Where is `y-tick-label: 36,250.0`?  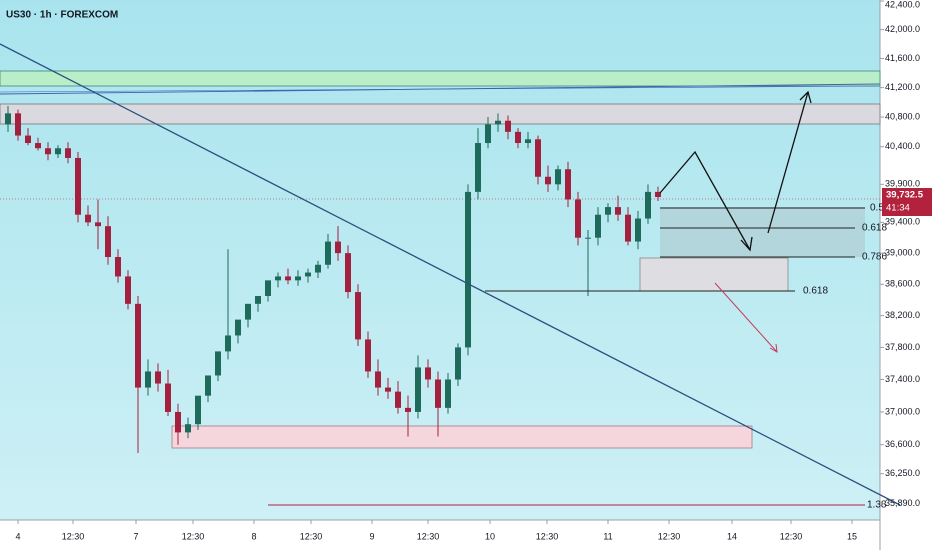 y-tick-label: 36,250.0 is located at coordinates (902, 473).